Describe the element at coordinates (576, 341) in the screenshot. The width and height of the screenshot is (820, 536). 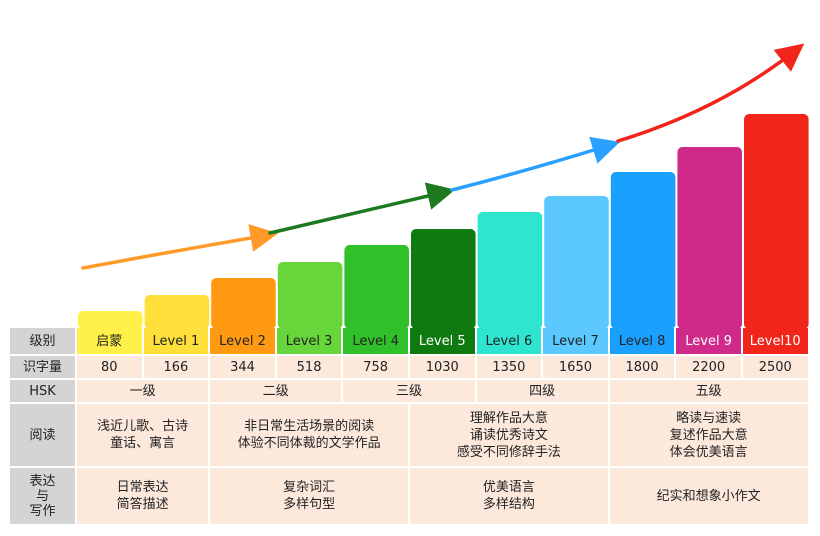
I see `category-label: Level 7` at that location.